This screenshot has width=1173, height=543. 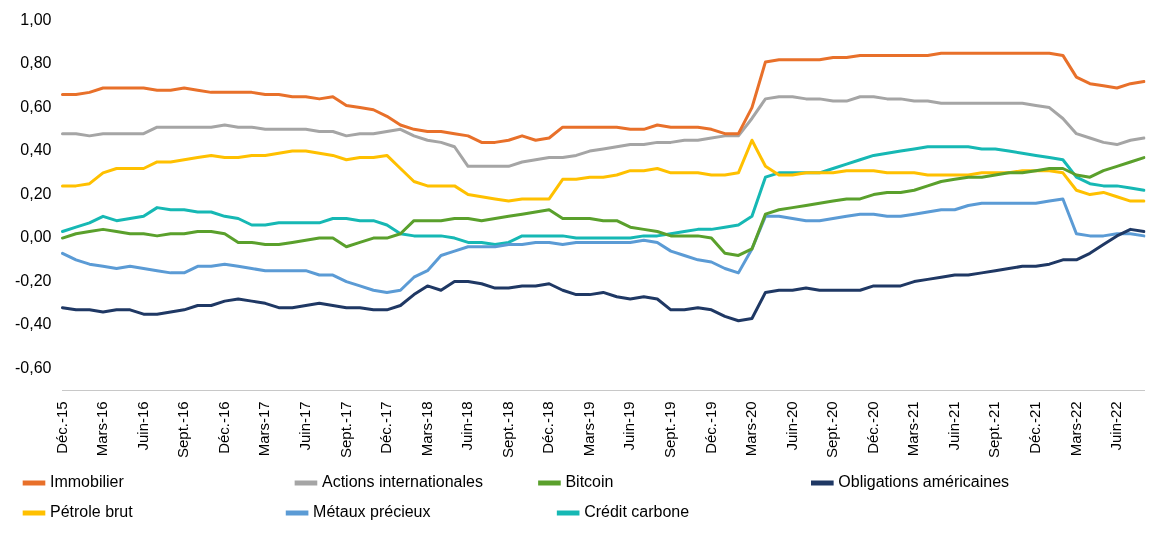 I want to click on y-tick-label: 0,80, so click(x=36, y=63).